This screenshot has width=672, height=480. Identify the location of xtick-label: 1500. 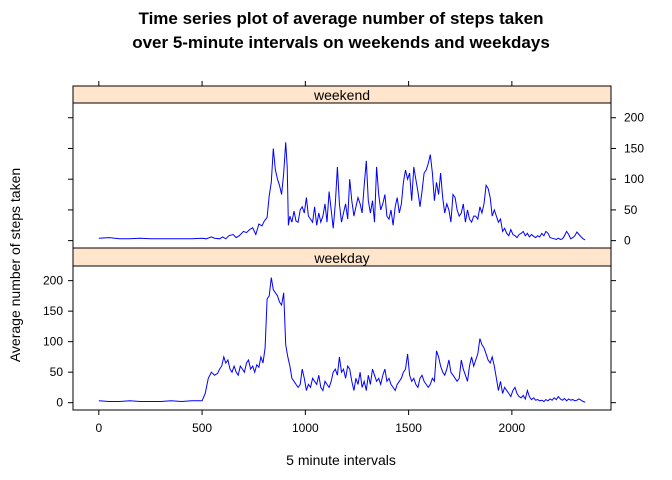
(408, 428).